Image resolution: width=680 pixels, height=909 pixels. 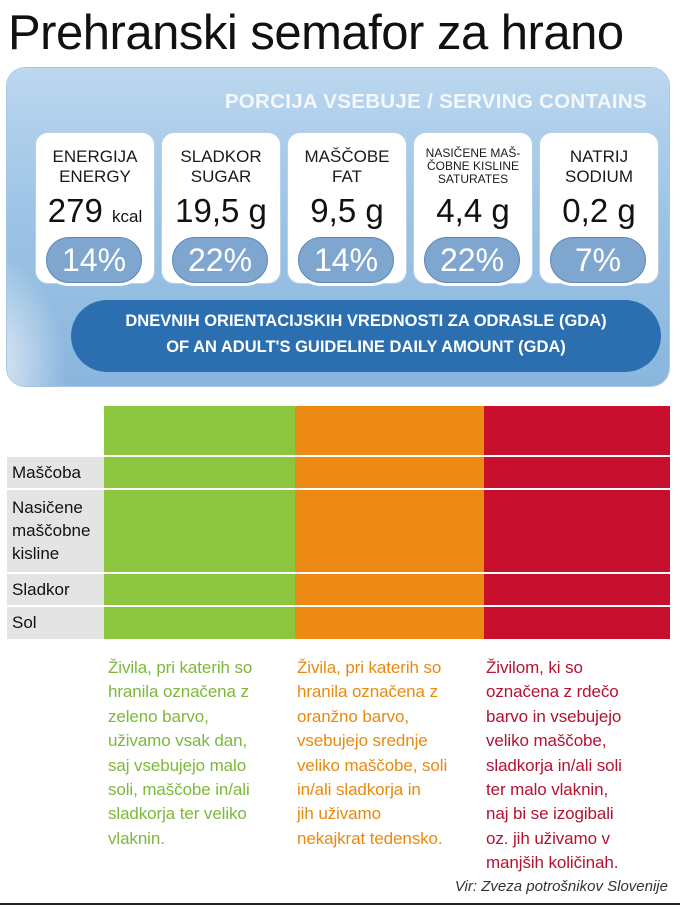 I want to click on nutrient-label-sl: ENERGIJA, so click(x=95, y=156).